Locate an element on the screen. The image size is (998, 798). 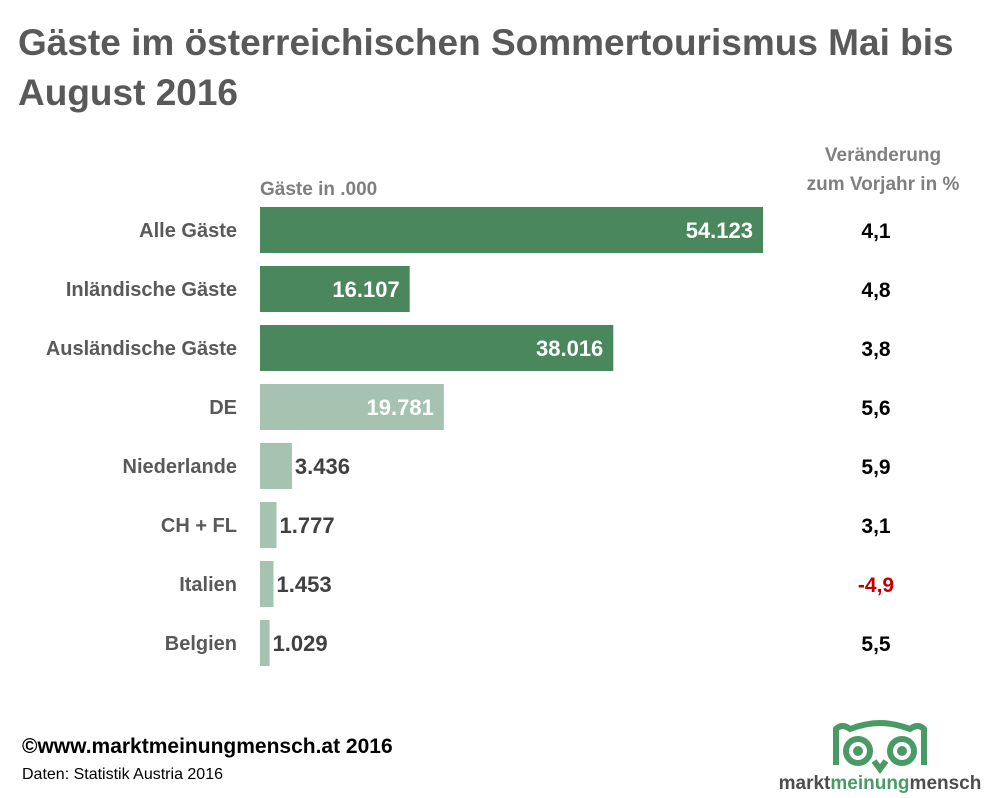
logo: marktmeinungmensch is located at coordinates (880, 756).